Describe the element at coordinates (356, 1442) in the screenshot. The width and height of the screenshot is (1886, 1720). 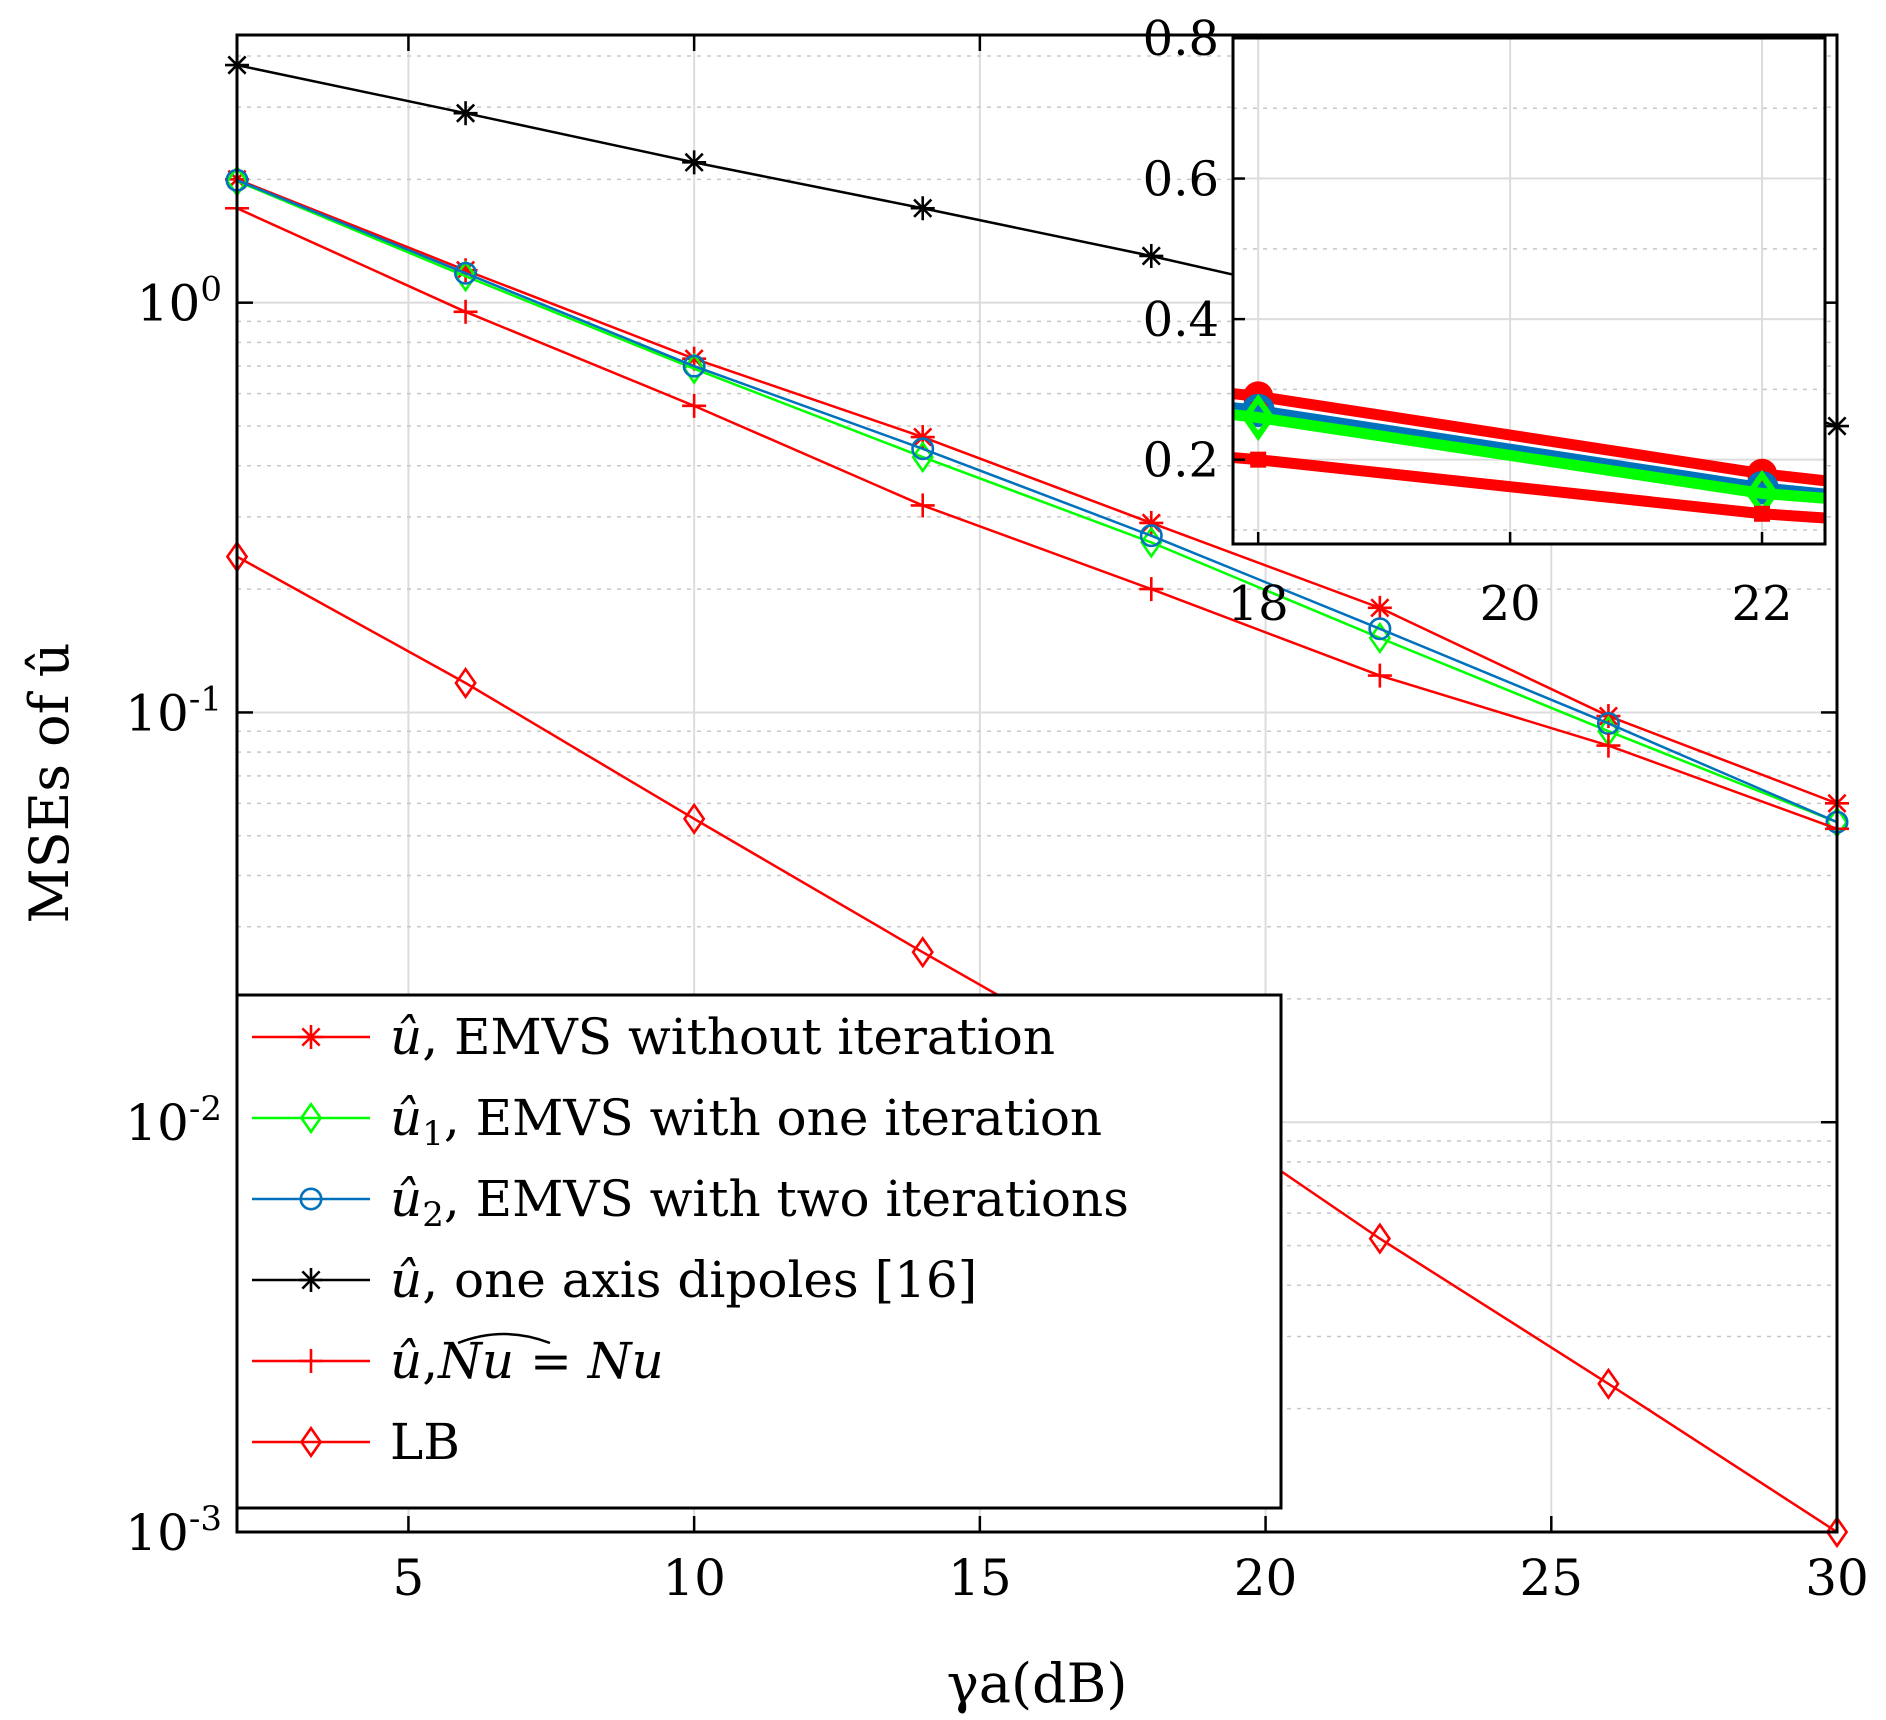
I see `legend-entry-s6: LB` at that location.